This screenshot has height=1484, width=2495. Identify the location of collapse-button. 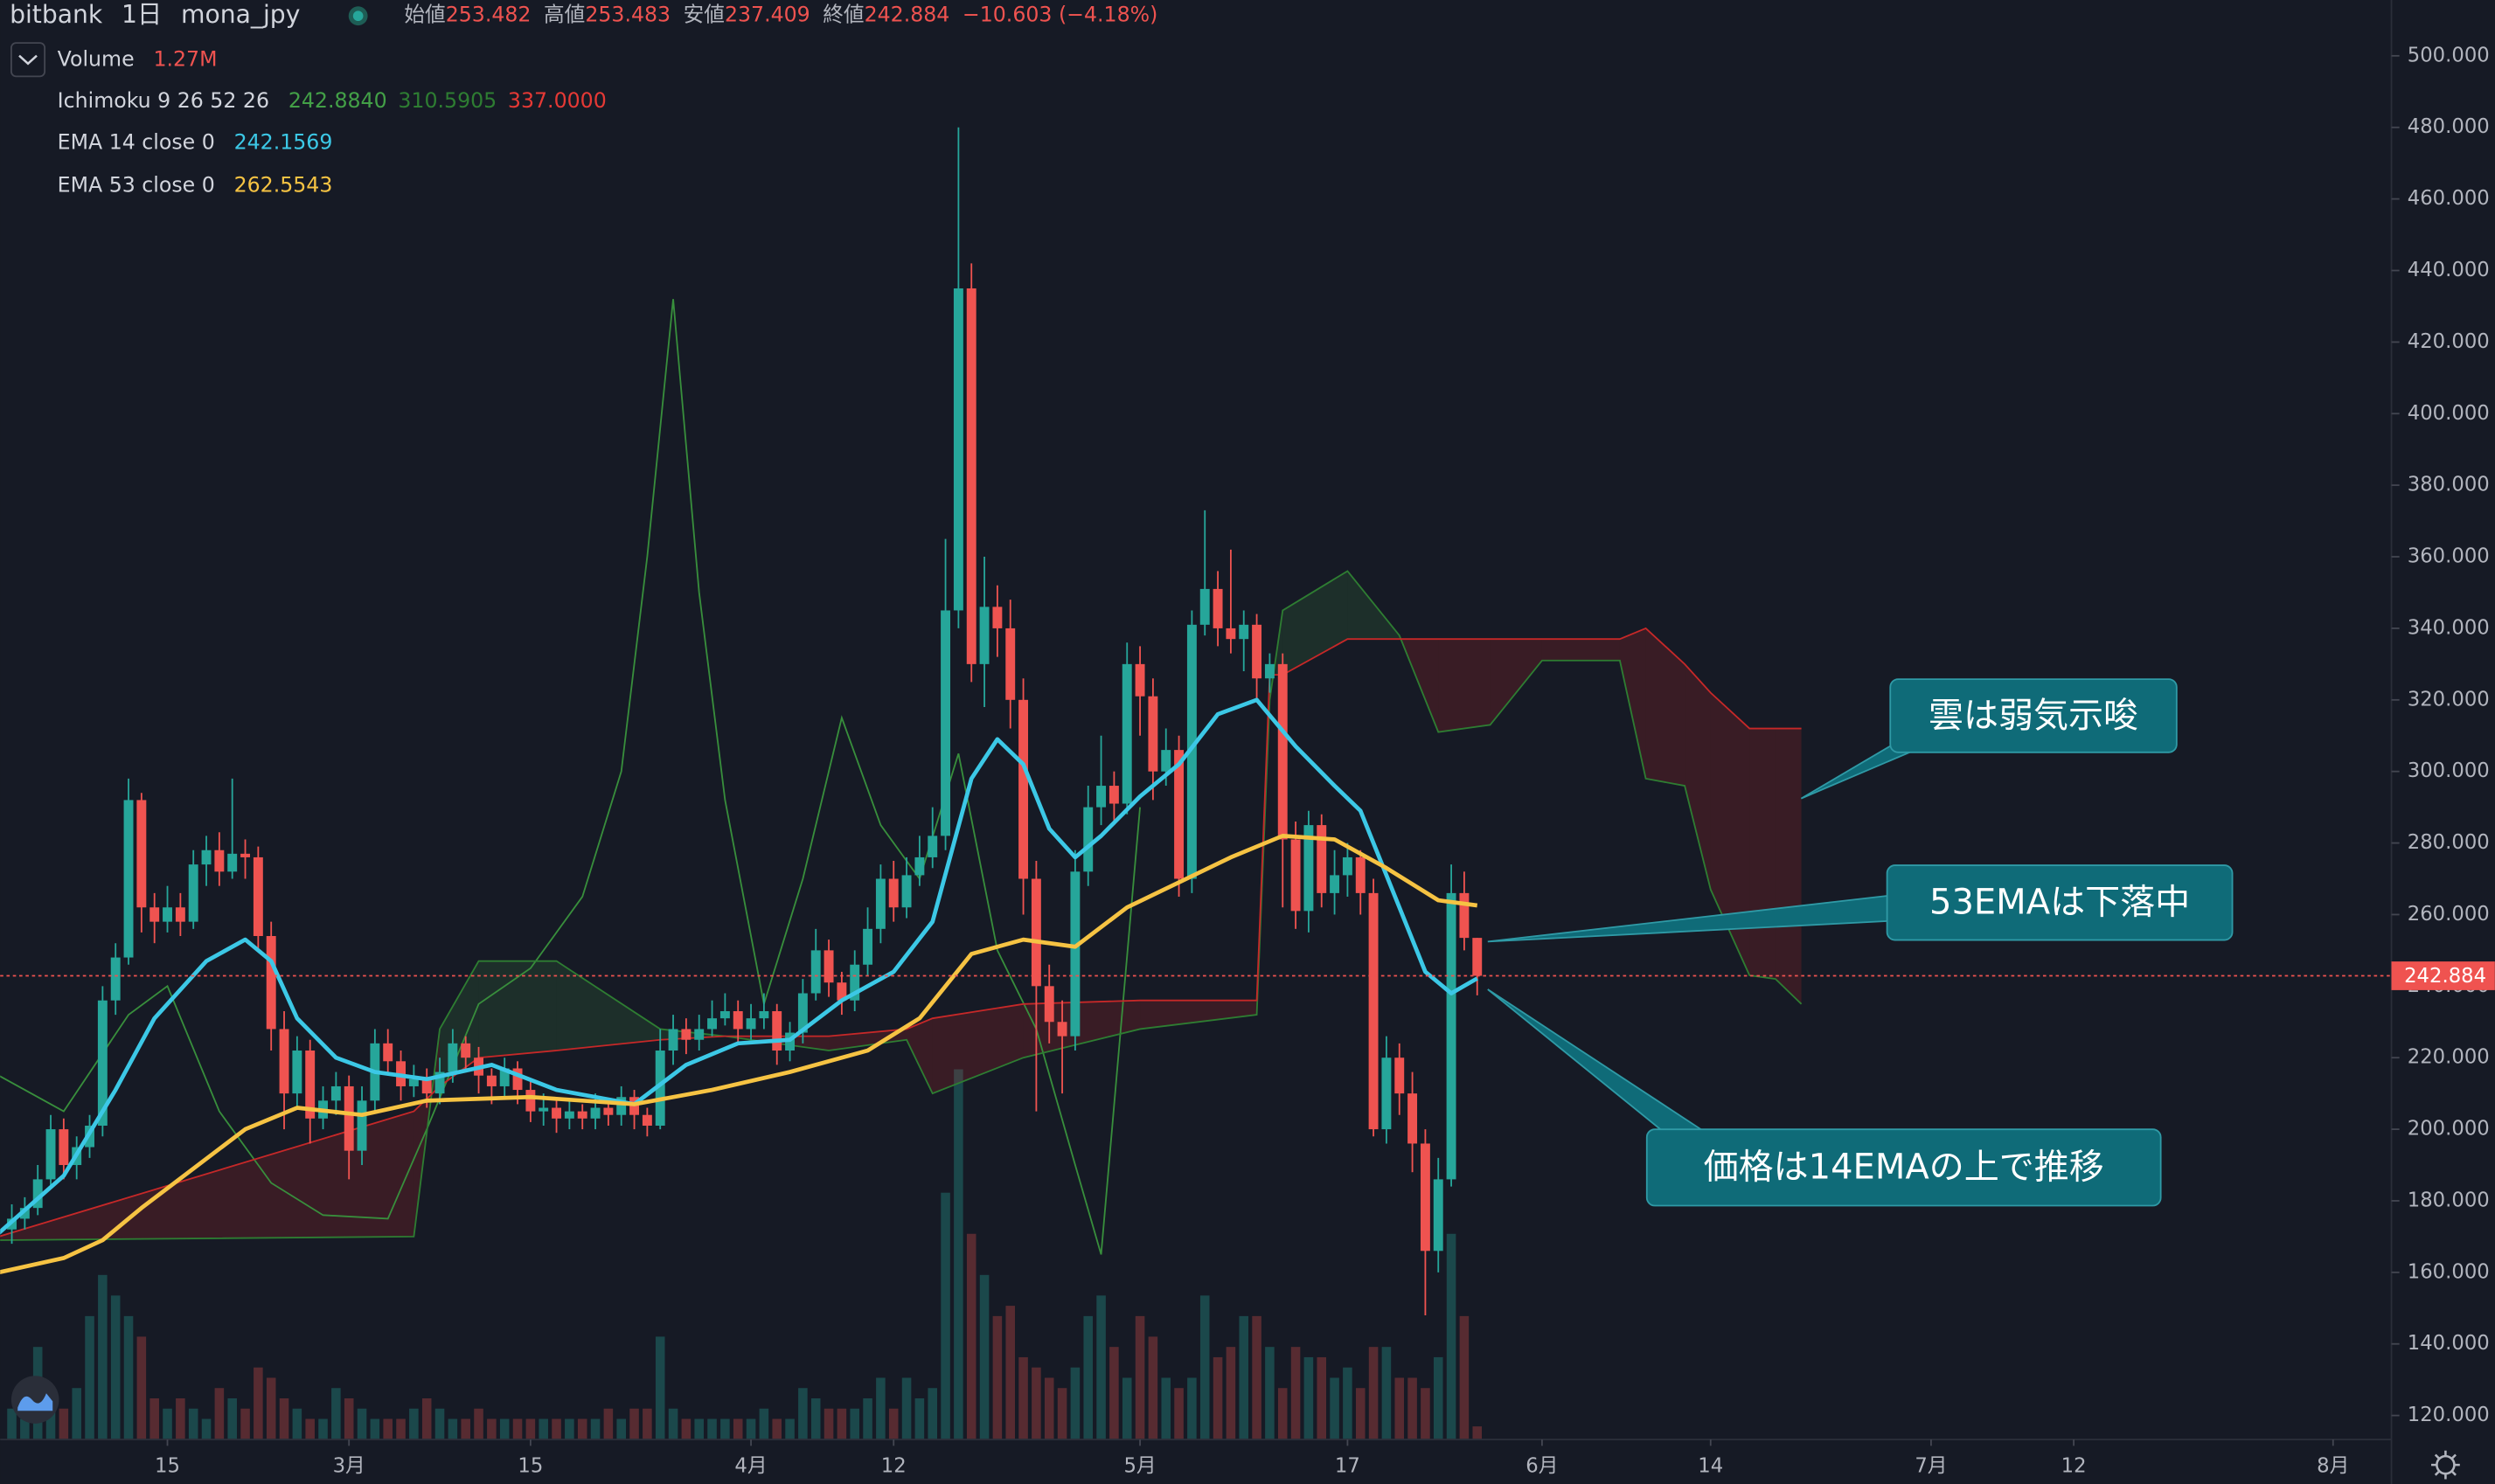
(28, 60).